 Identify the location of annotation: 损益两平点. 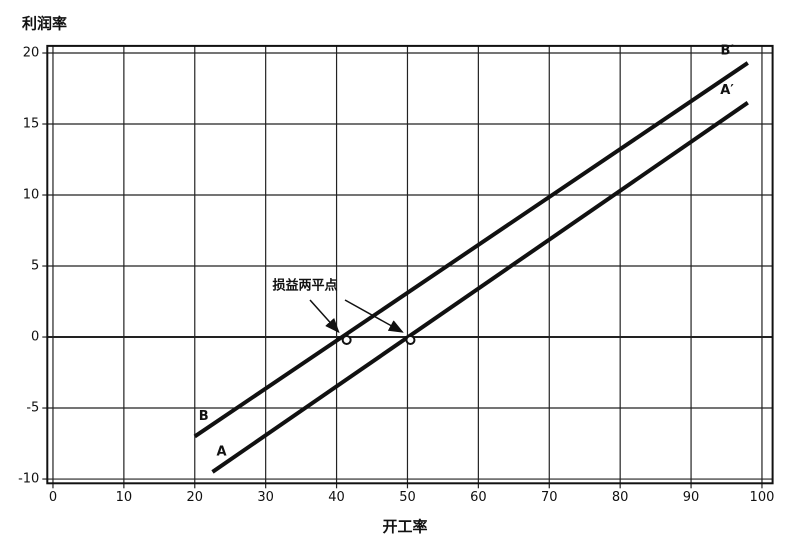
(304, 286).